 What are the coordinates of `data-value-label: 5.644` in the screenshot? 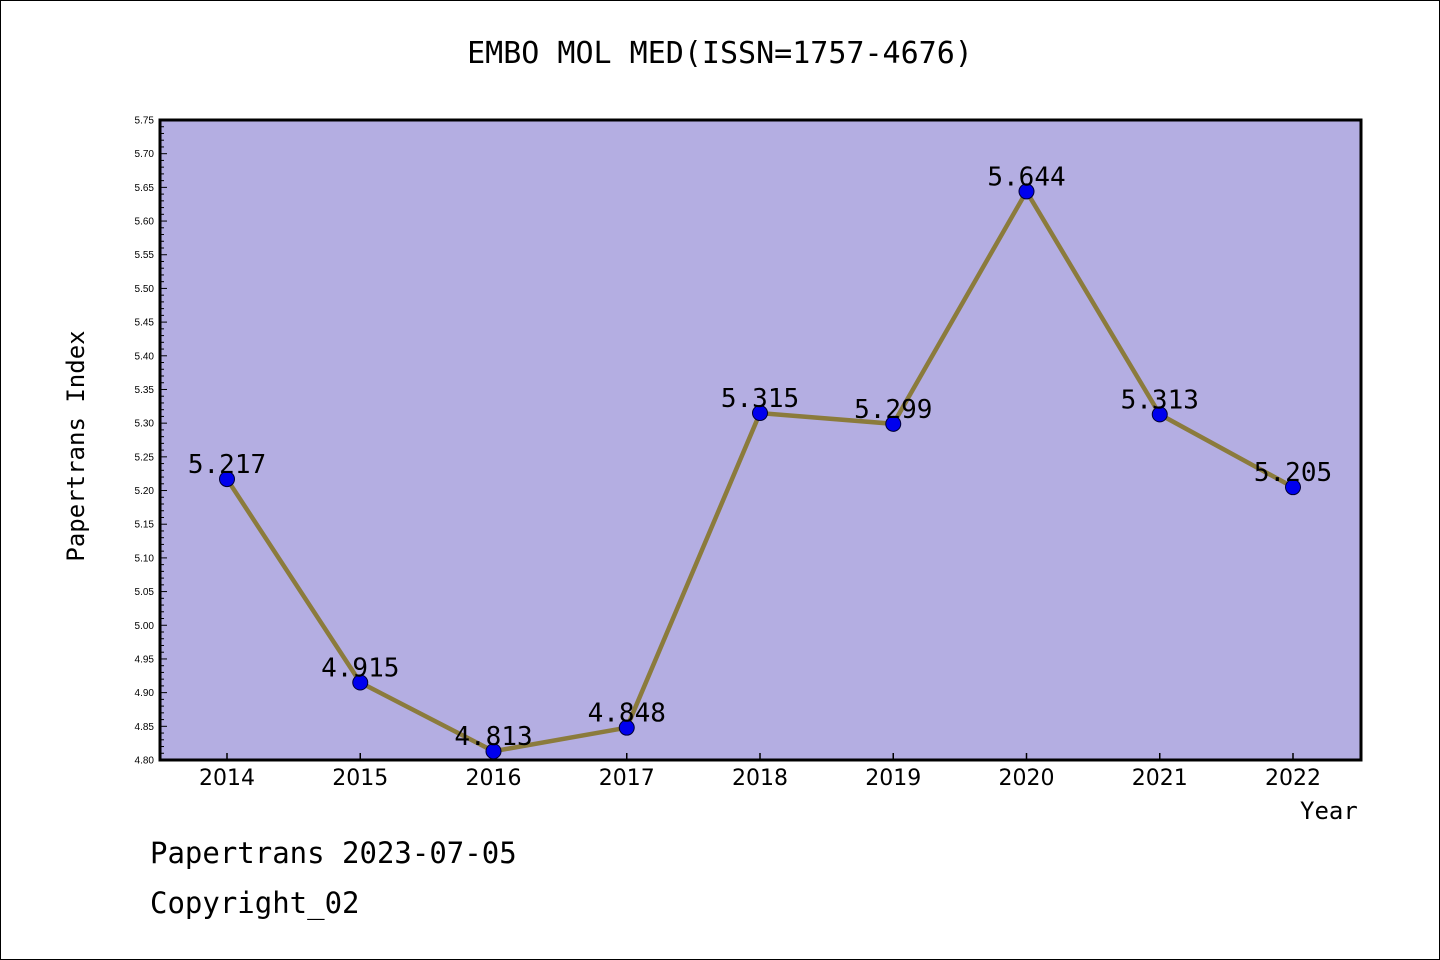 It's located at (1026, 177).